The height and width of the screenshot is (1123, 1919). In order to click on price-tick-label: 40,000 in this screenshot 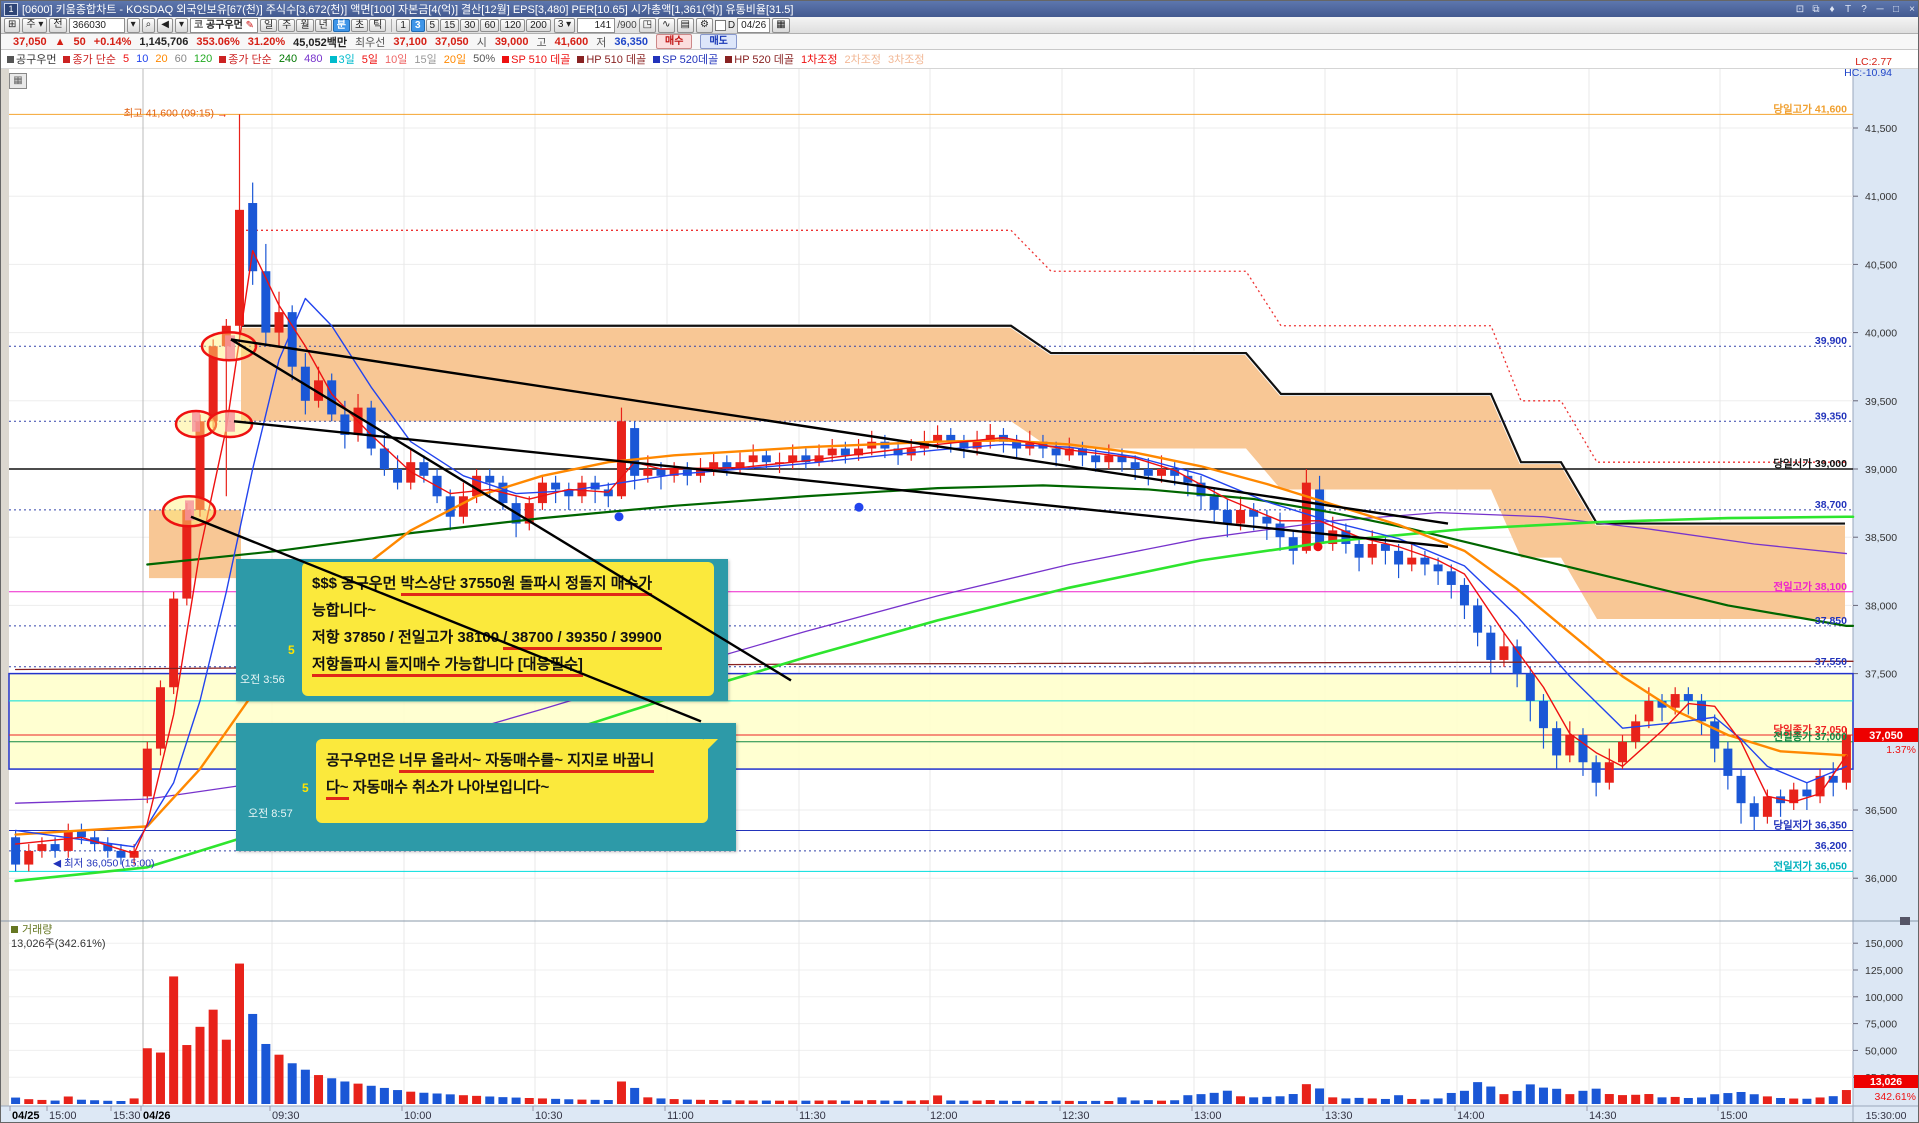, I will do `click(1881, 334)`.